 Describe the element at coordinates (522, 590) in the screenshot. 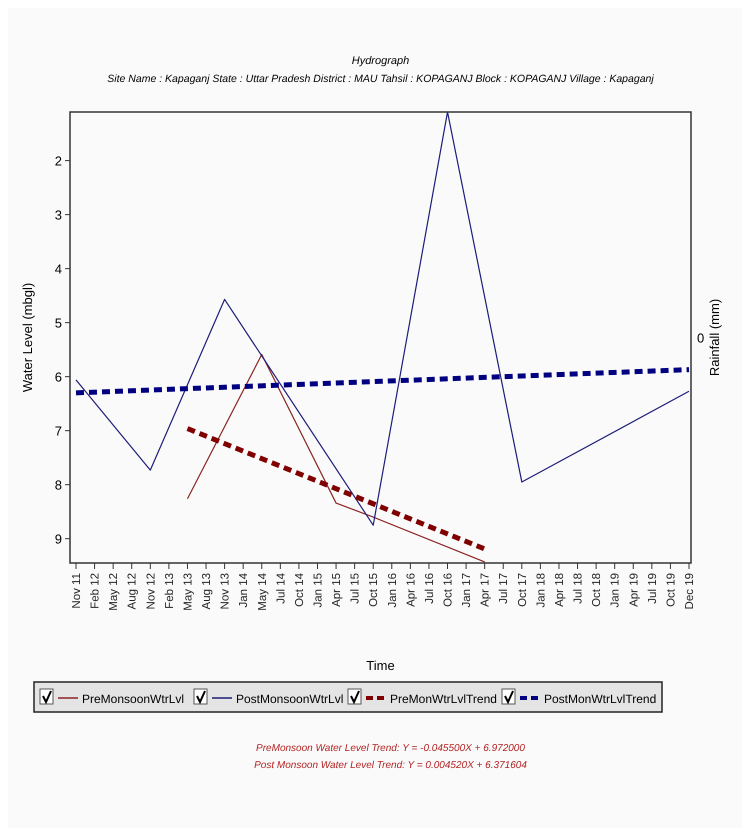

I see `x-tick-label: Oct 17` at that location.